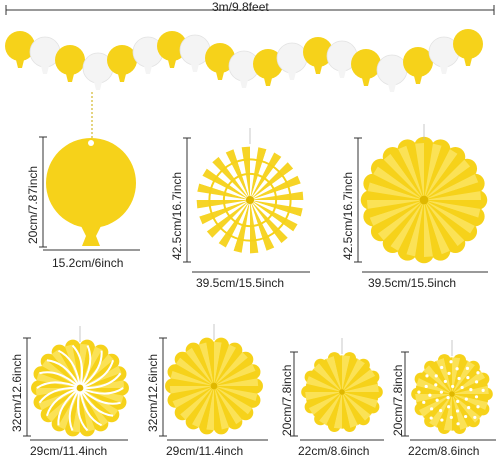 This screenshot has height=462, width=500. I want to click on dotted-fan-small, so click(452, 387).